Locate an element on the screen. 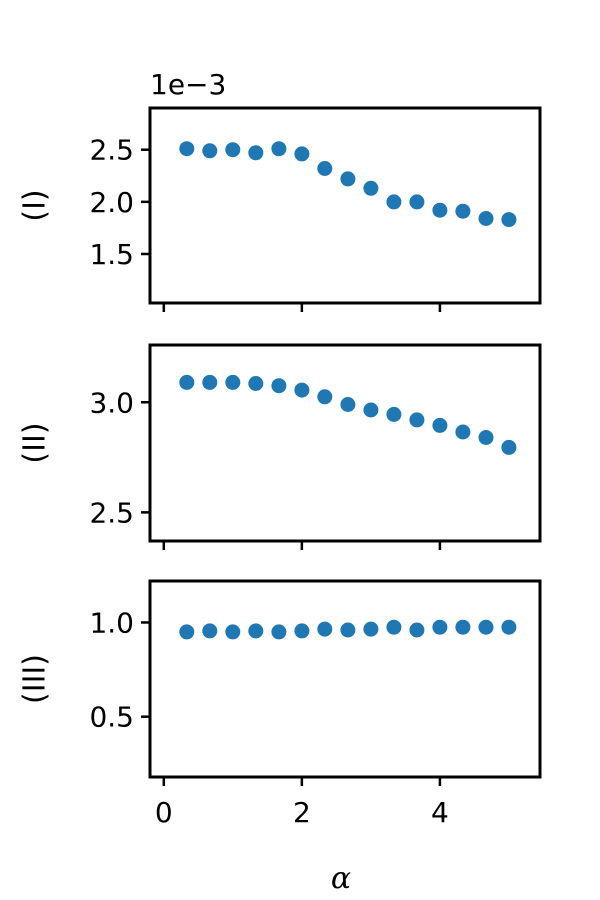 This screenshot has height=900, width=600. y-axis-label: (III) is located at coordinates (35, 679).